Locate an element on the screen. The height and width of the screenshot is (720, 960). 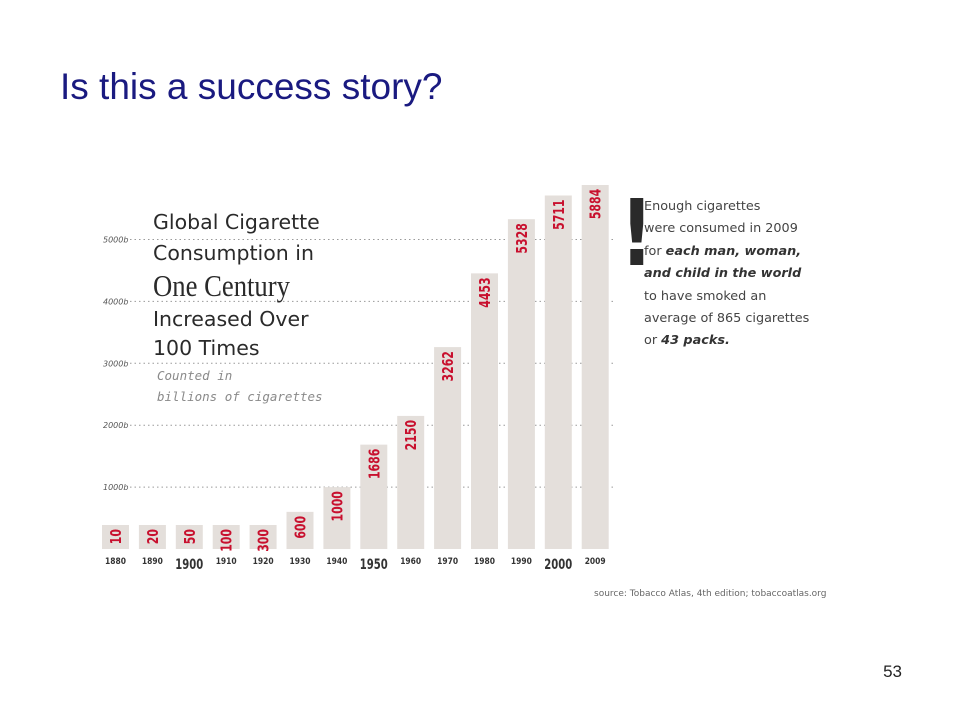
bar-value-label: 50 is located at coordinates (190, 536).